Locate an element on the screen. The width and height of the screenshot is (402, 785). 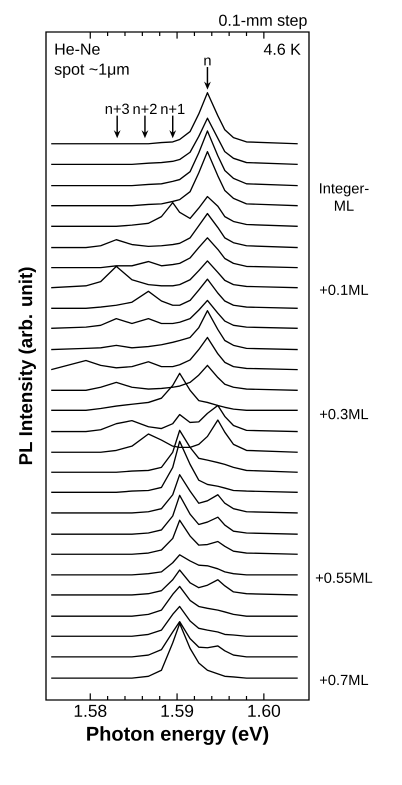
text: +0.1ML is located at coordinates (344, 290).